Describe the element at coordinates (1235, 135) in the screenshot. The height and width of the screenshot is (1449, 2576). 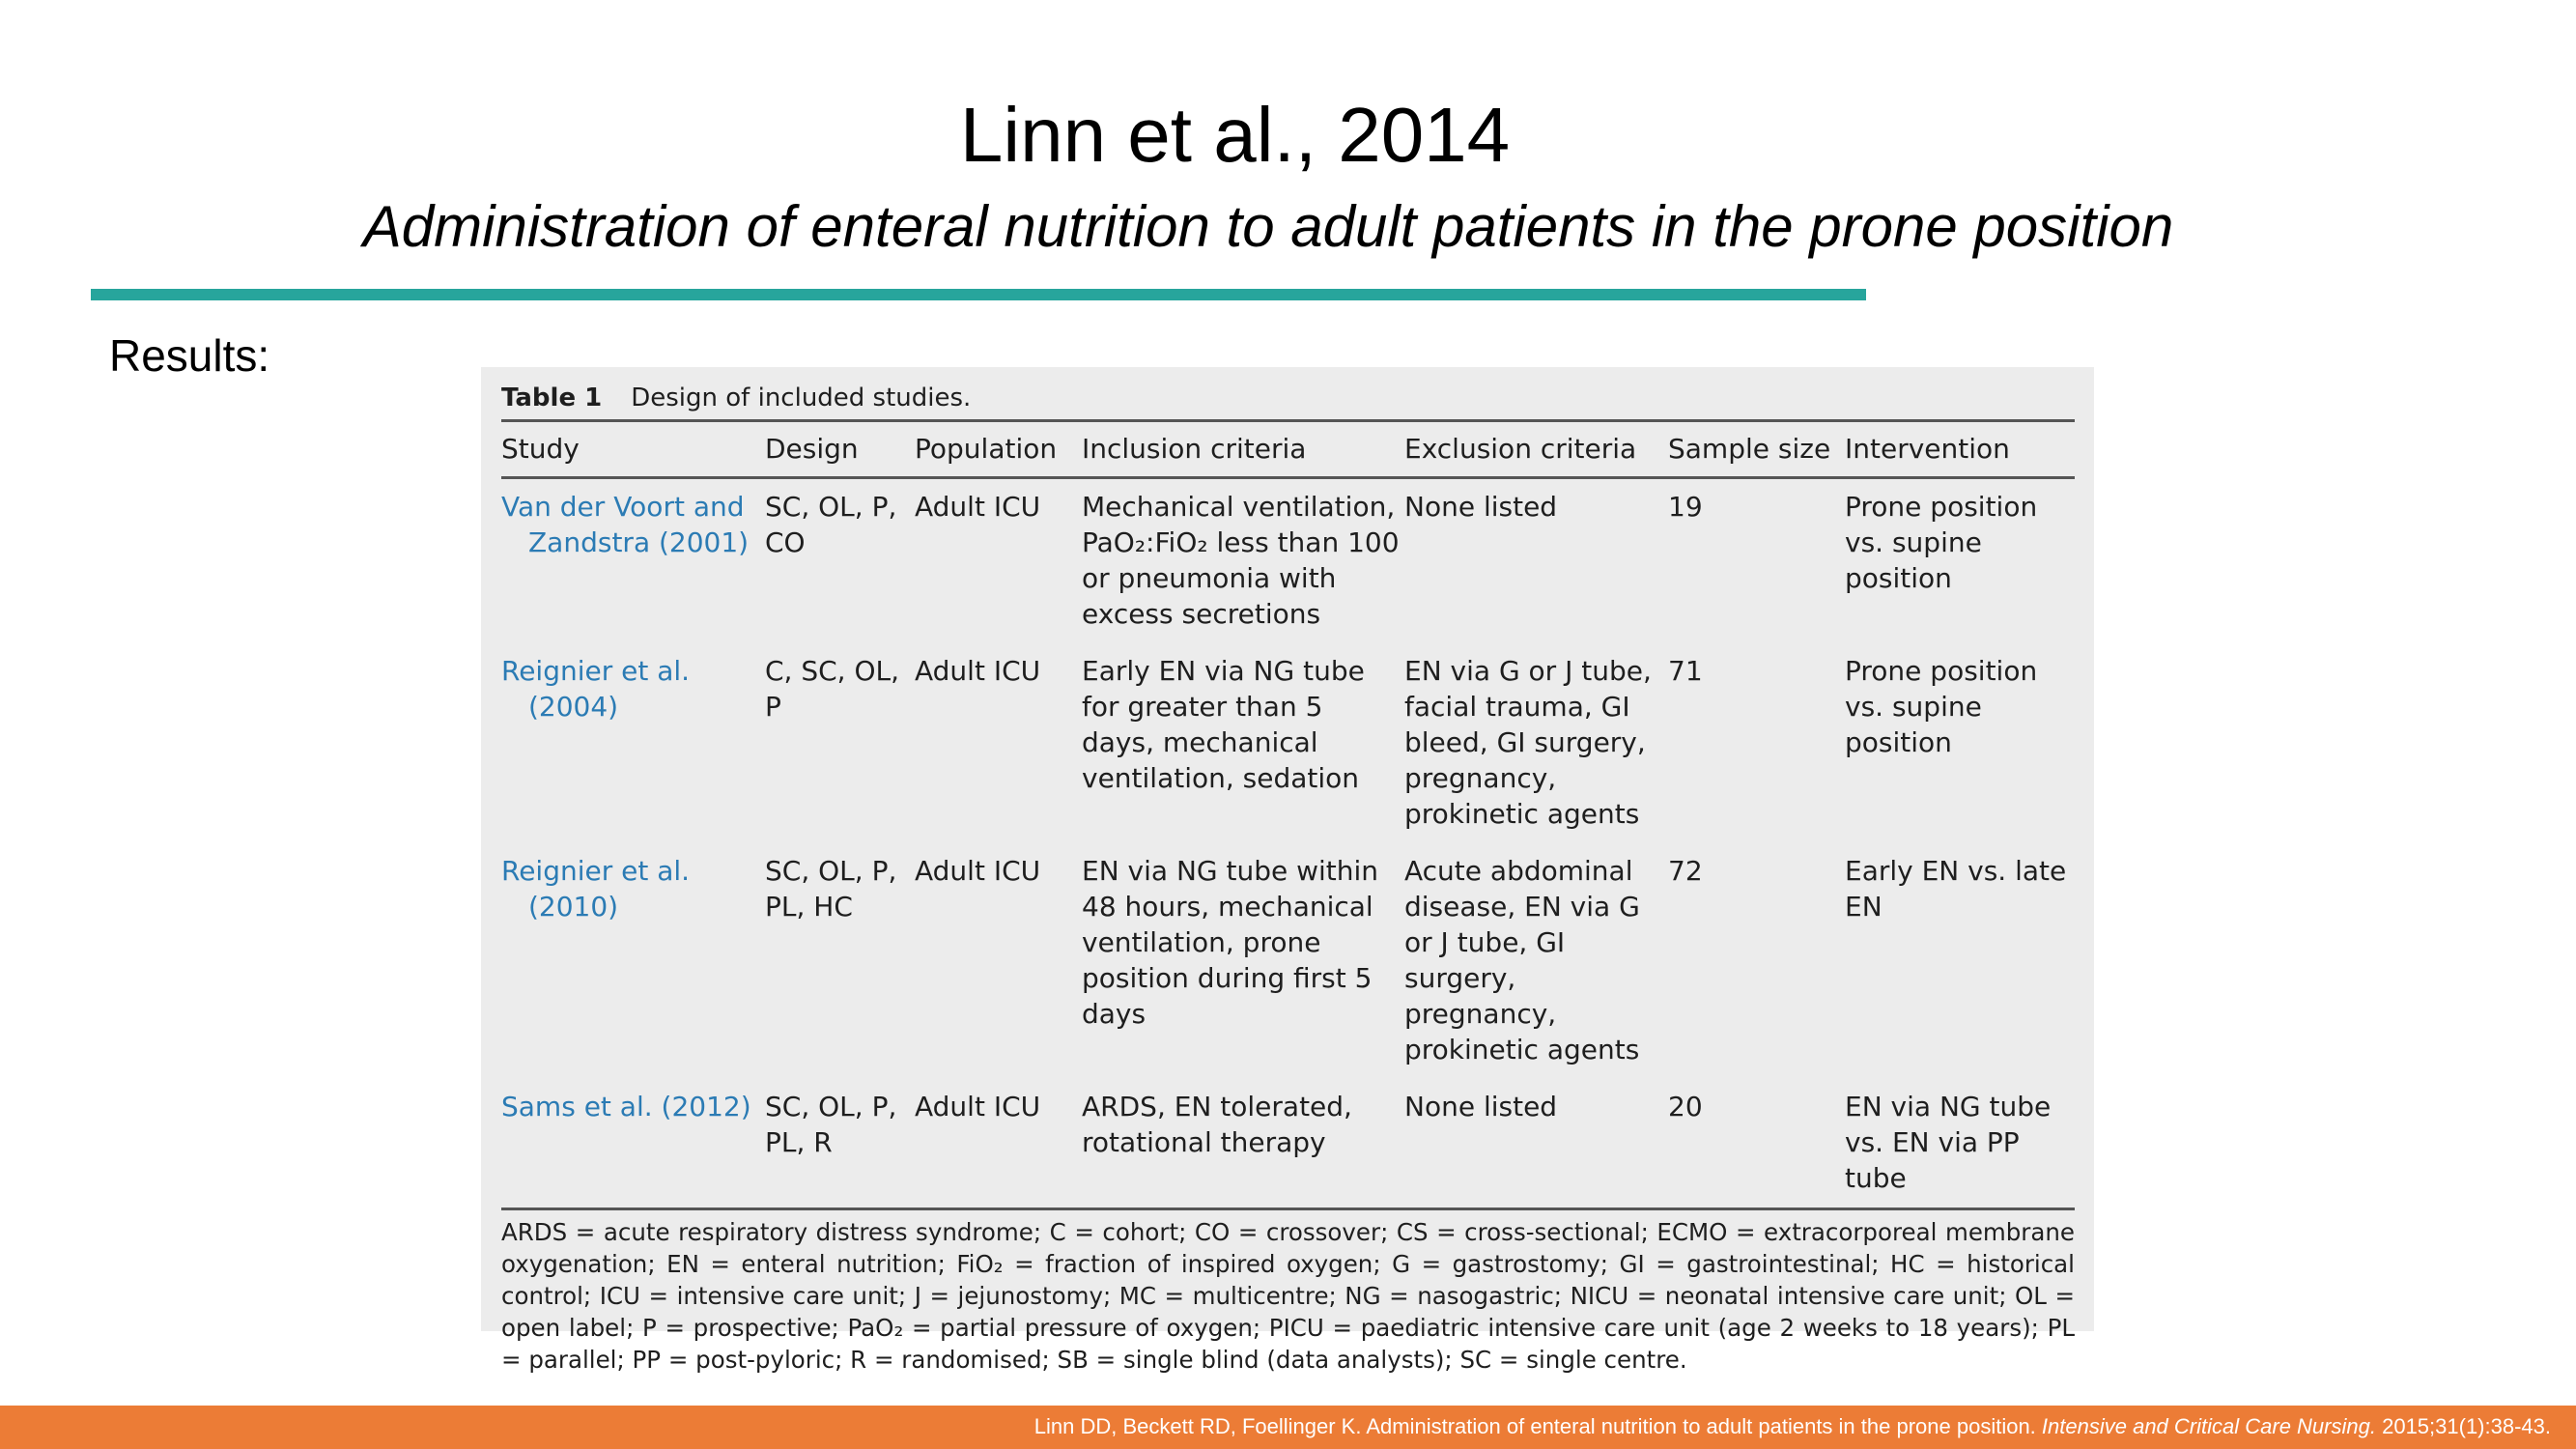
I see `slide-title: Linn et al., 2014` at that location.